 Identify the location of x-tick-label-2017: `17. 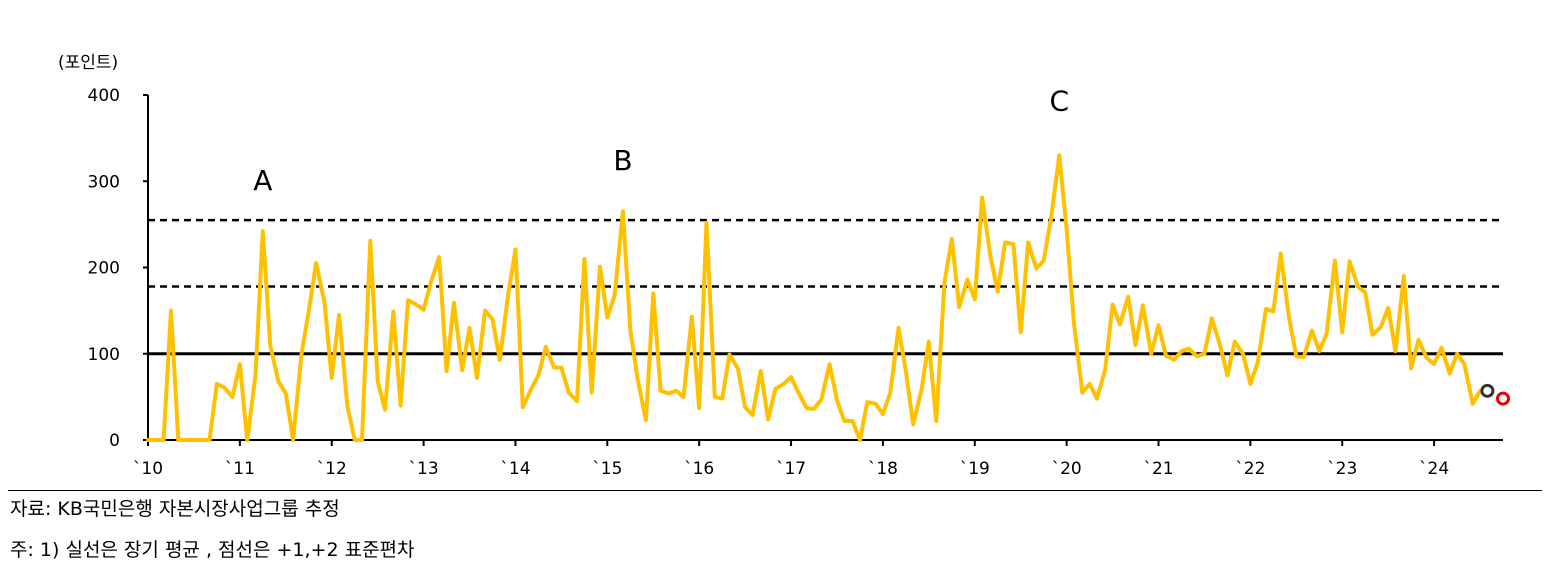
(791, 469).